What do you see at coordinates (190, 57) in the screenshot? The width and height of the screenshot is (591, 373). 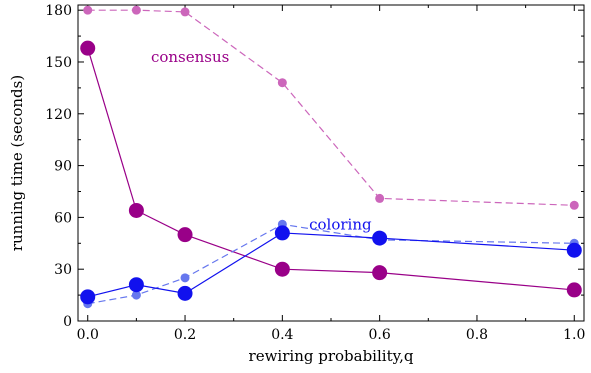 I see `series-label: consensus` at bounding box center [190, 57].